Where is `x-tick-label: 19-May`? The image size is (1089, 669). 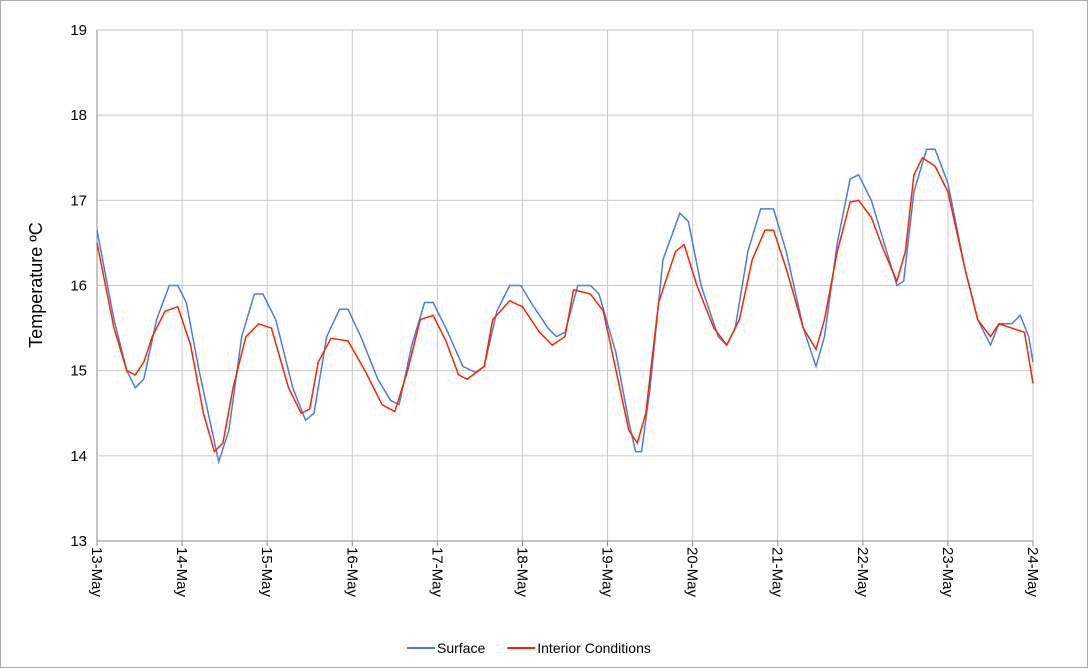
x-tick-label: 19-May is located at coordinates (607, 572).